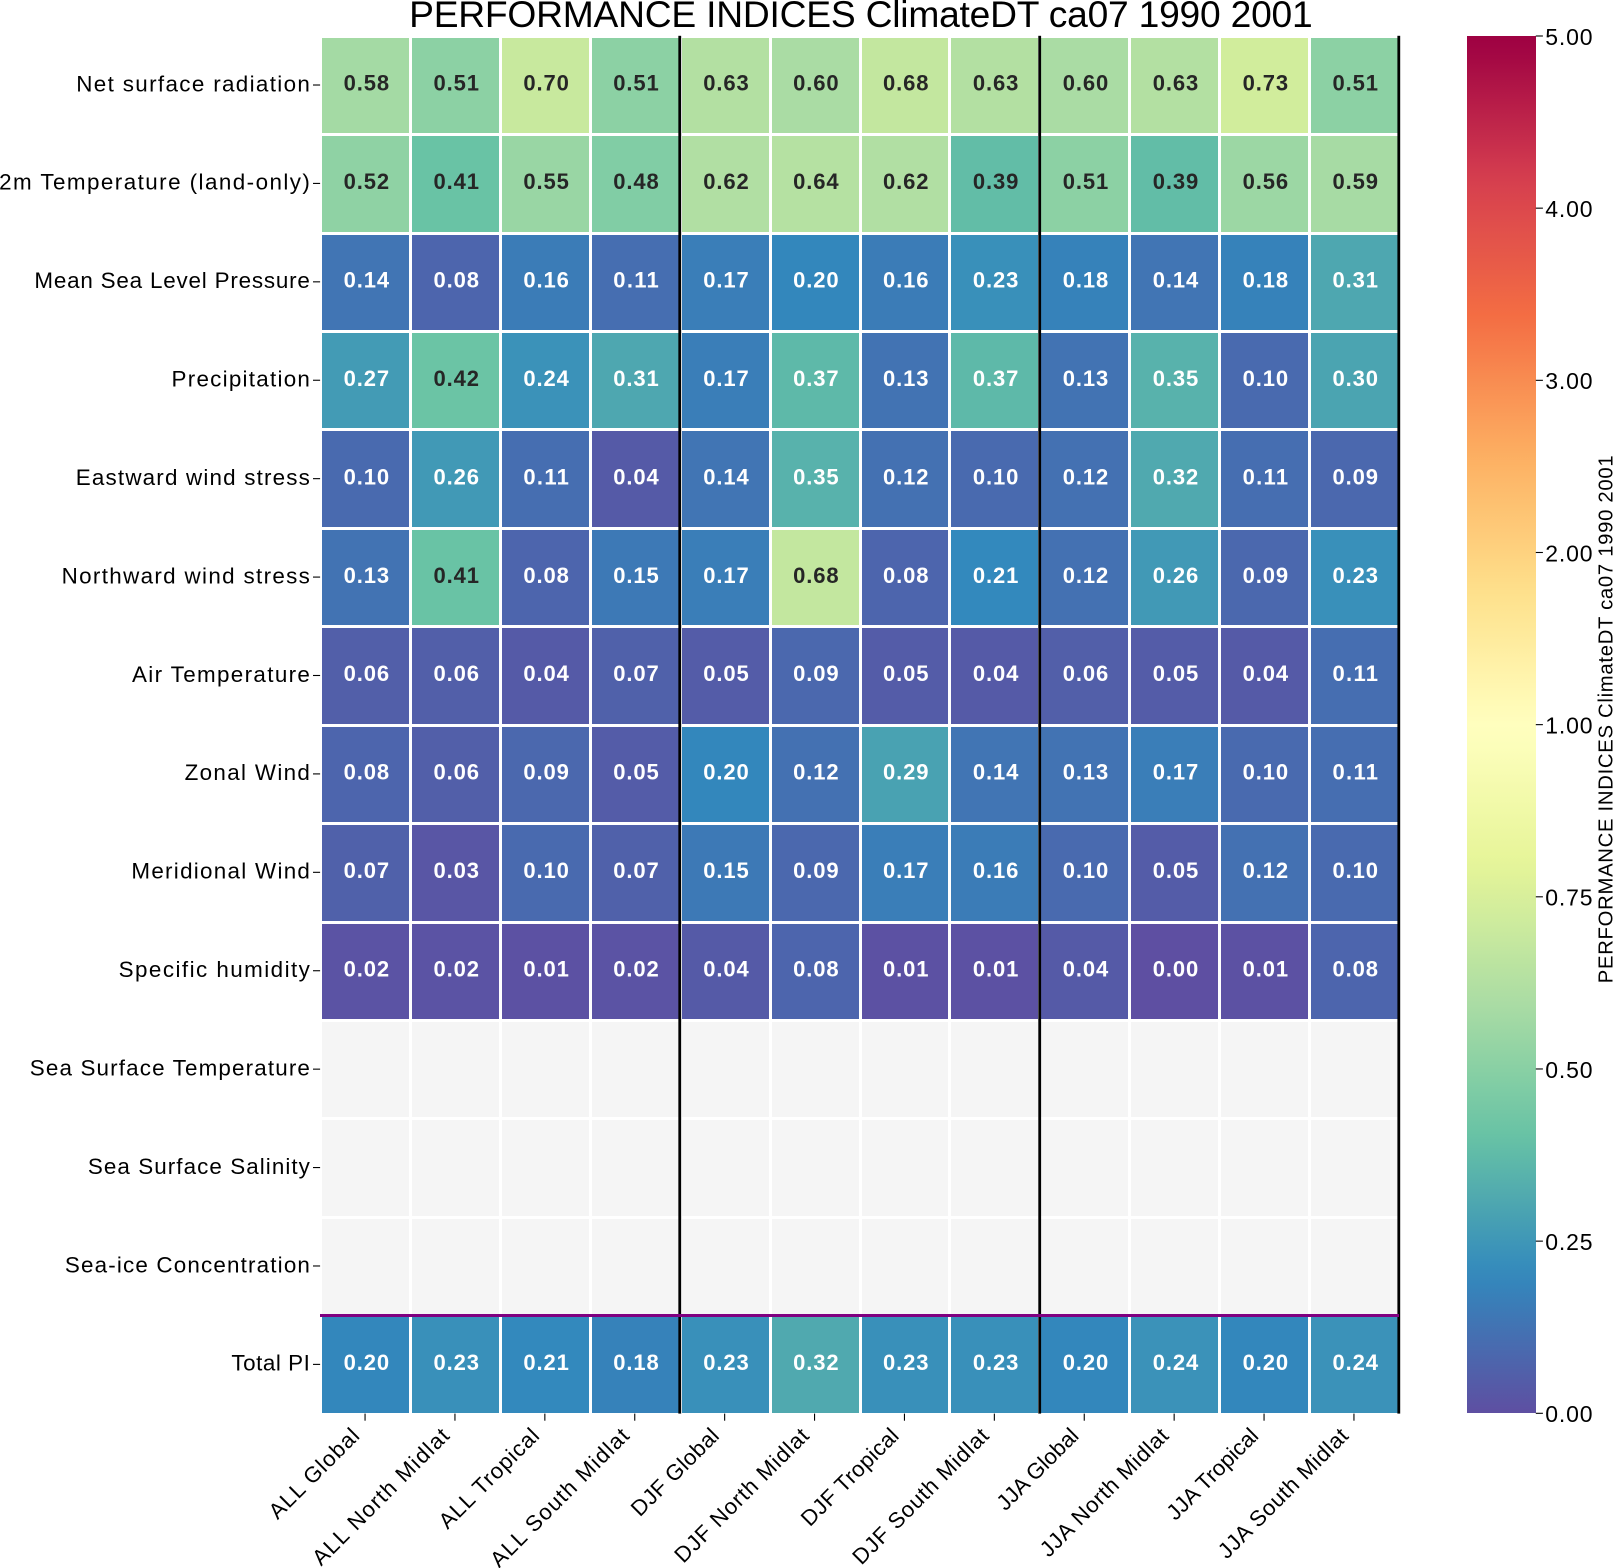  I want to click on svg-text: Total PI, so click(270, 1363).